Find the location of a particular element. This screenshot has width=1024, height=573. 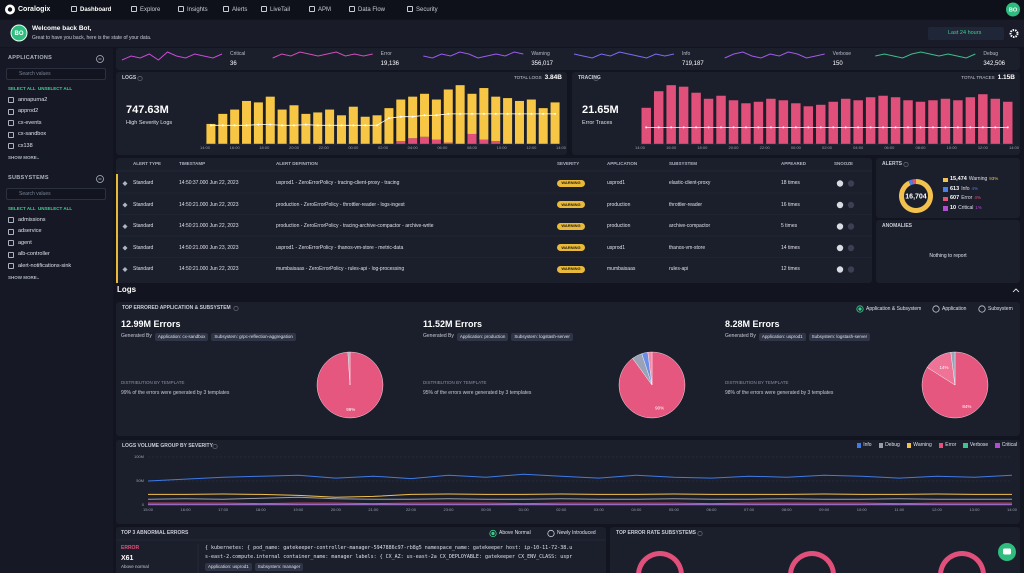

nav-item: Insights is located at coordinates (197, 9).